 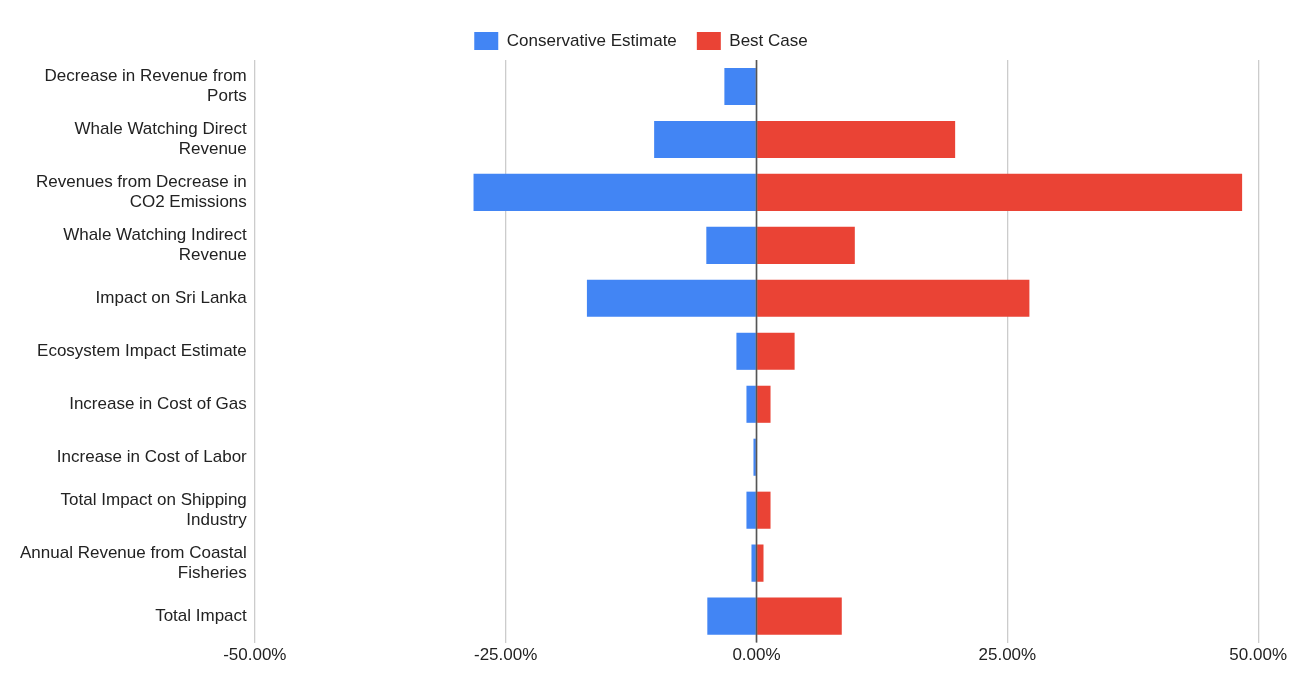 I want to click on y-tick-label: Whale Watching Direct Revenue, so click(x=161, y=138).